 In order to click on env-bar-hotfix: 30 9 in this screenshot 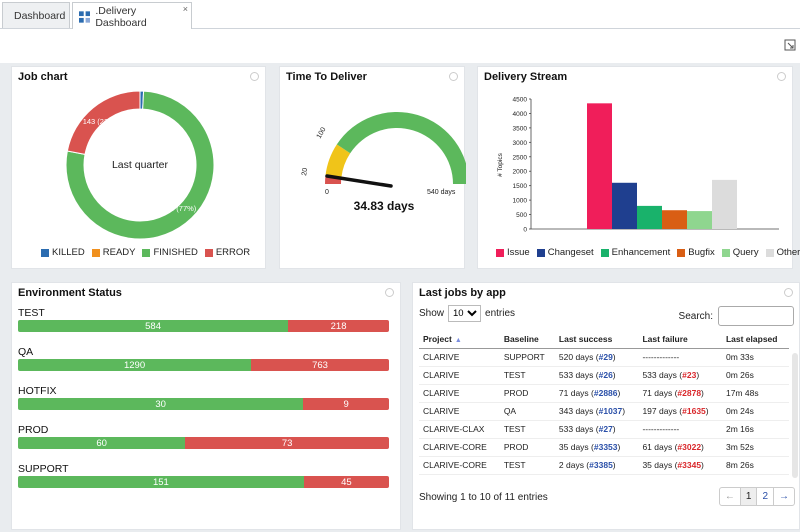, I will do `click(203, 404)`.